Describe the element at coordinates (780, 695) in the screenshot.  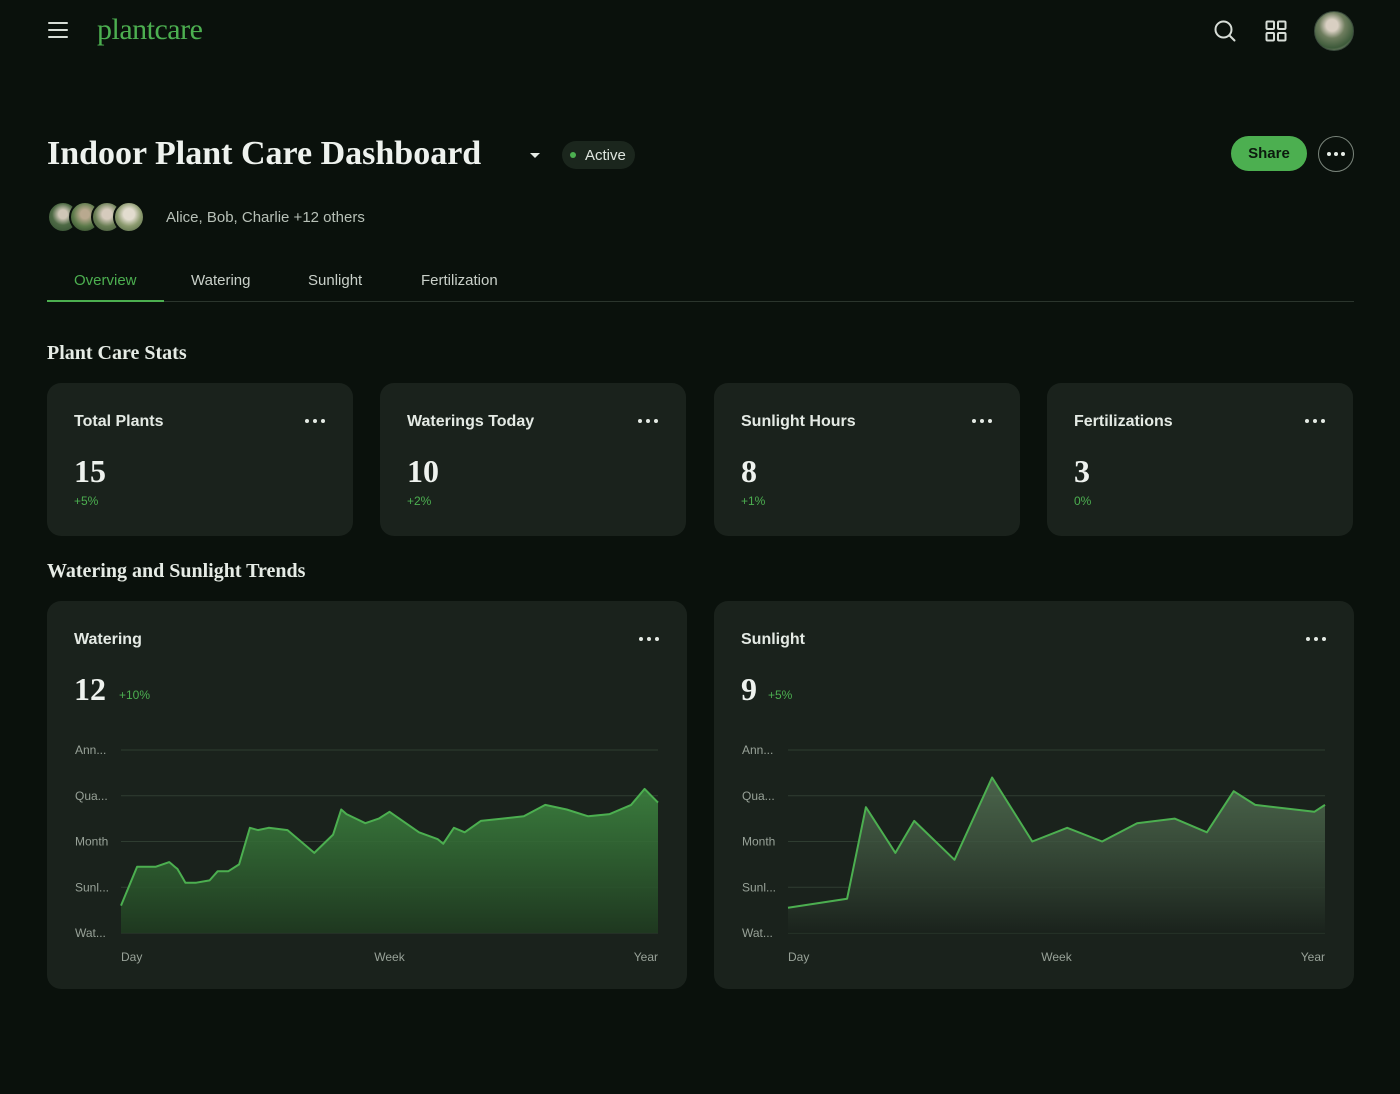
I see `chart-change: +5%` at that location.